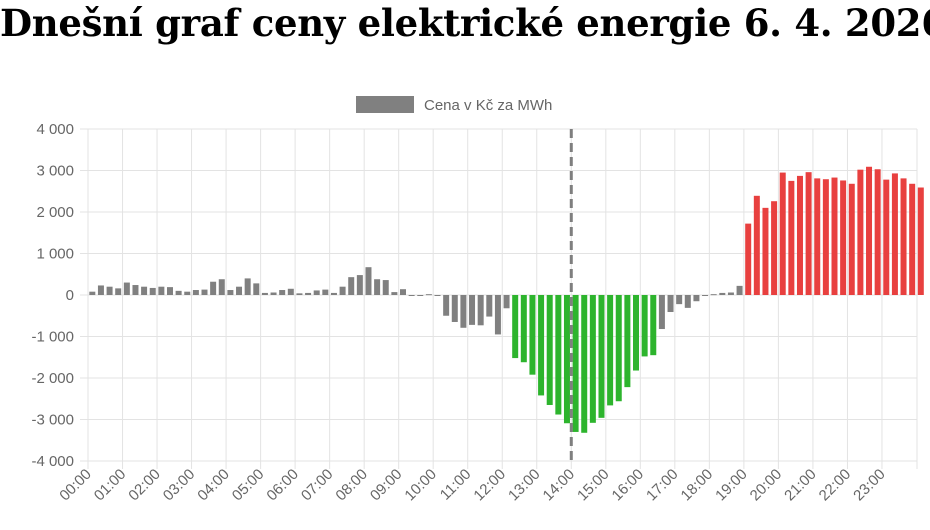 This screenshot has height=530, width=930. Describe the element at coordinates (662, 485) in the screenshot. I see `x-tick-label: 17:00` at that location.